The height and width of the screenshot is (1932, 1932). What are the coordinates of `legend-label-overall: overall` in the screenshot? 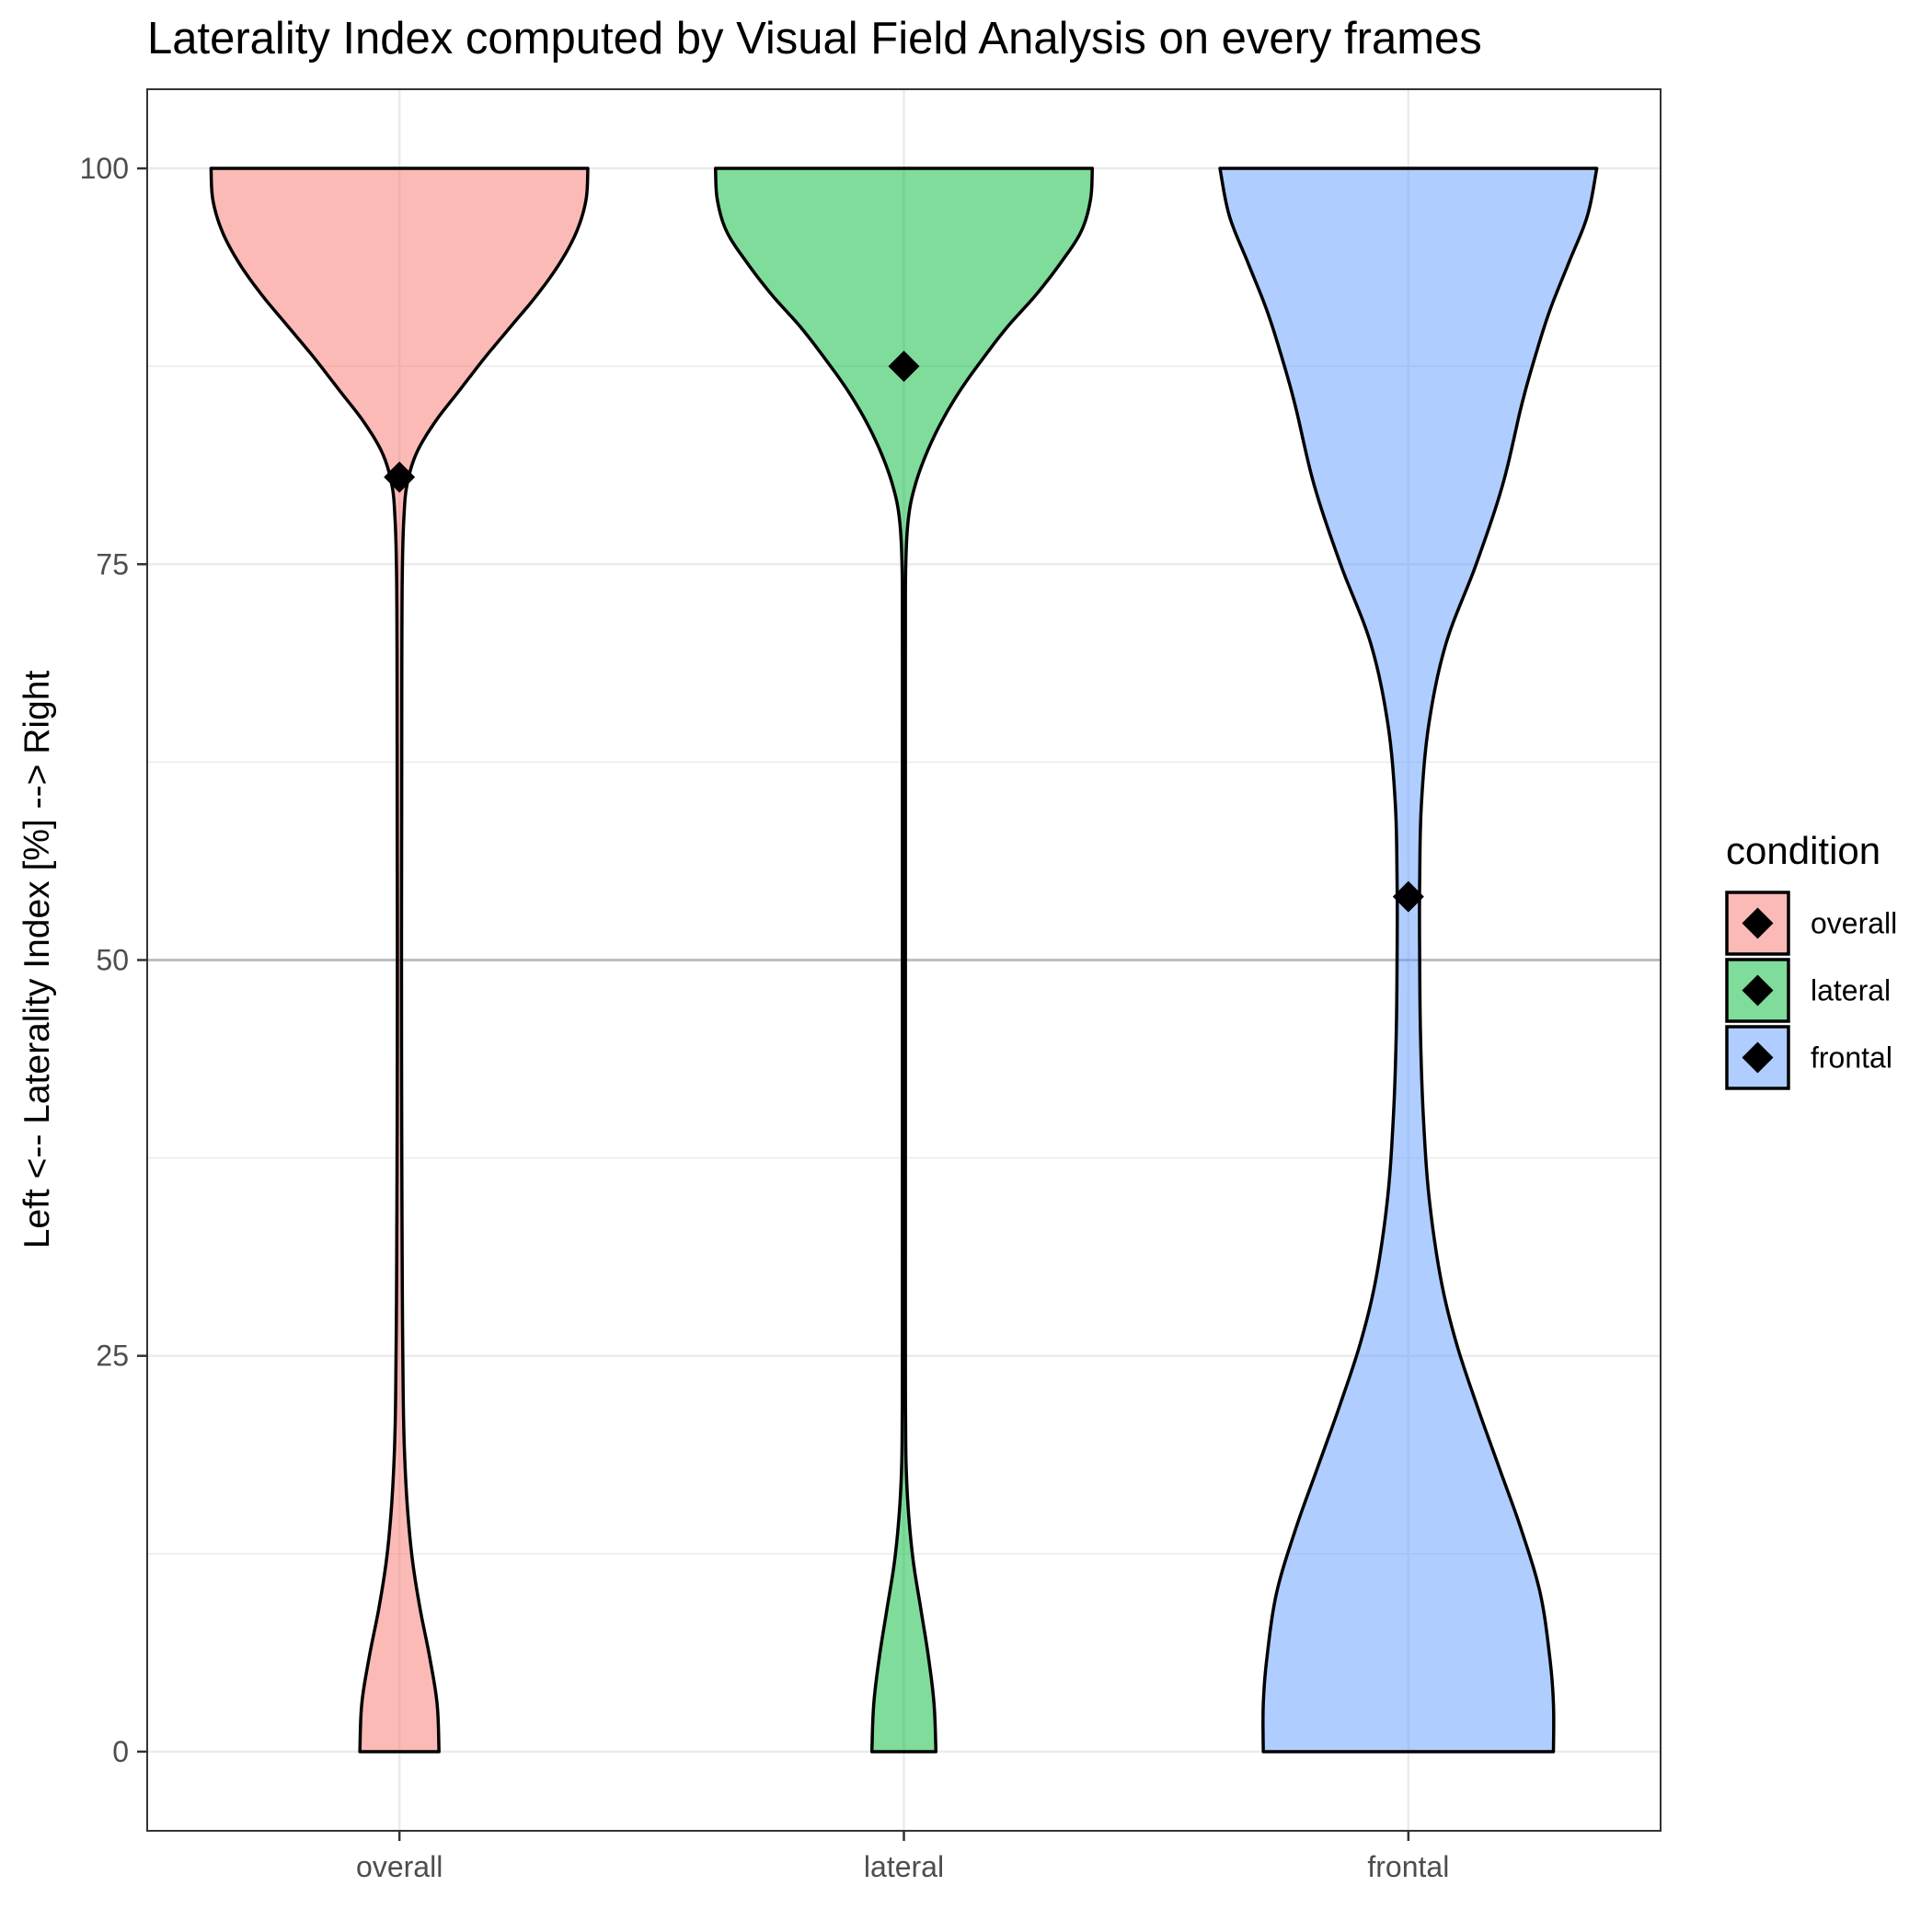 It's located at (1854, 923).